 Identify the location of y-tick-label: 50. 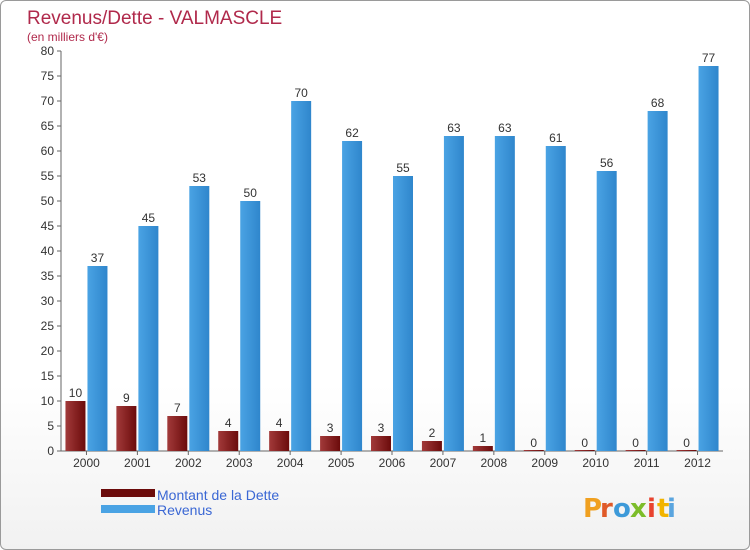
(48, 201).